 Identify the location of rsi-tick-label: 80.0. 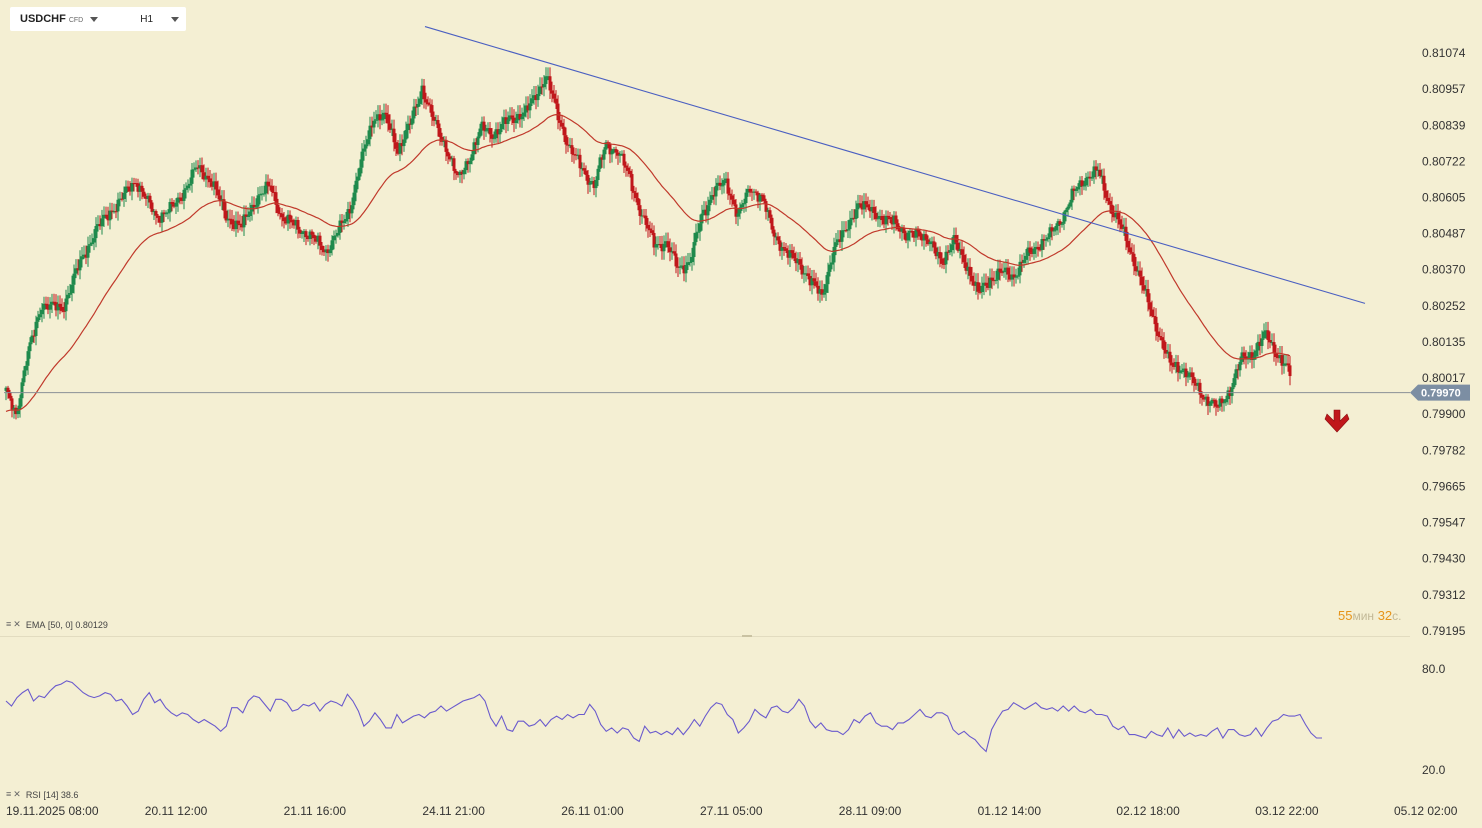
(1434, 669).